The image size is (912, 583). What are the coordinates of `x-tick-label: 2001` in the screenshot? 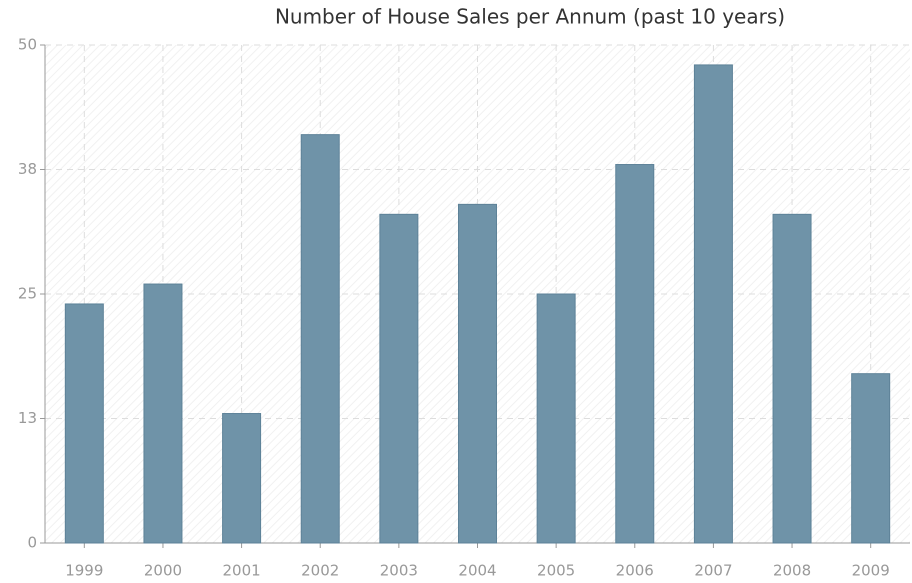 It's located at (241, 571).